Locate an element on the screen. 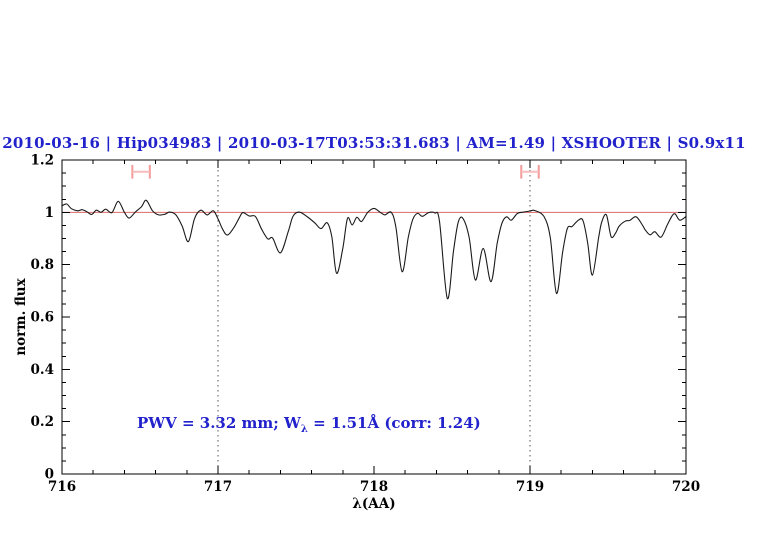 The width and height of the screenshot is (782, 542). y-tick-label: 1.2 is located at coordinates (43, 161).